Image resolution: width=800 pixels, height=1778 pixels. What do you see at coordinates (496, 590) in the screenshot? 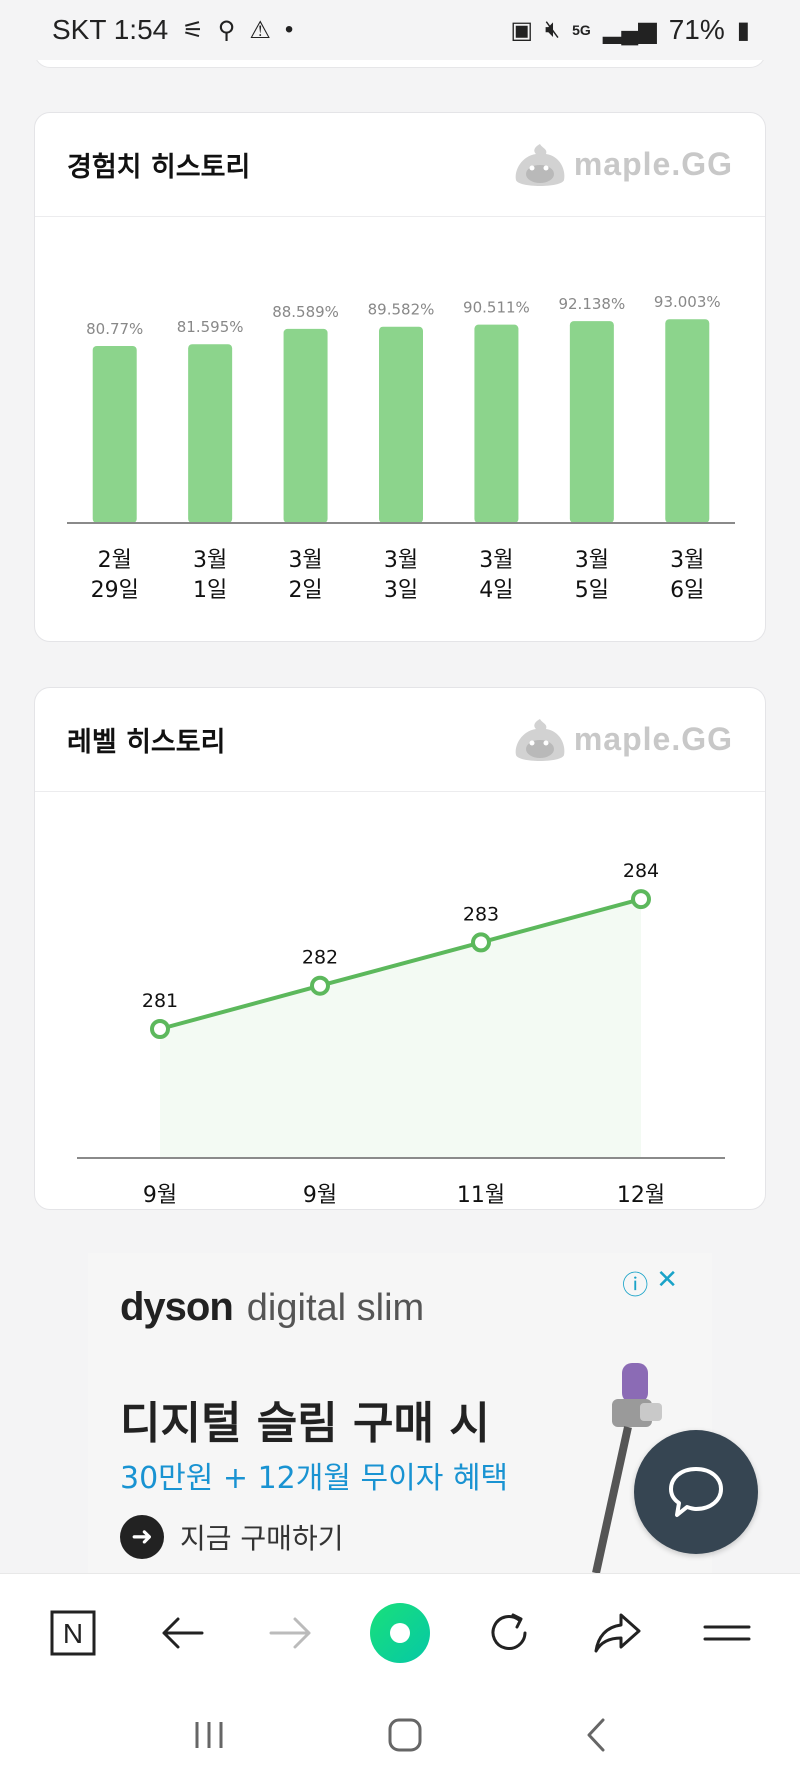
I see `exp-x-tick-label: 4일` at bounding box center [496, 590].